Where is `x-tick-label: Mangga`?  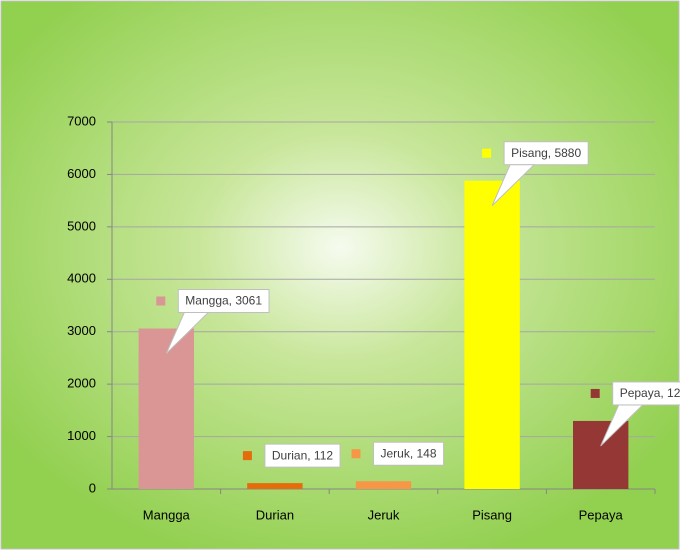 x-tick-label: Mangga is located at coordinates (167, 514).